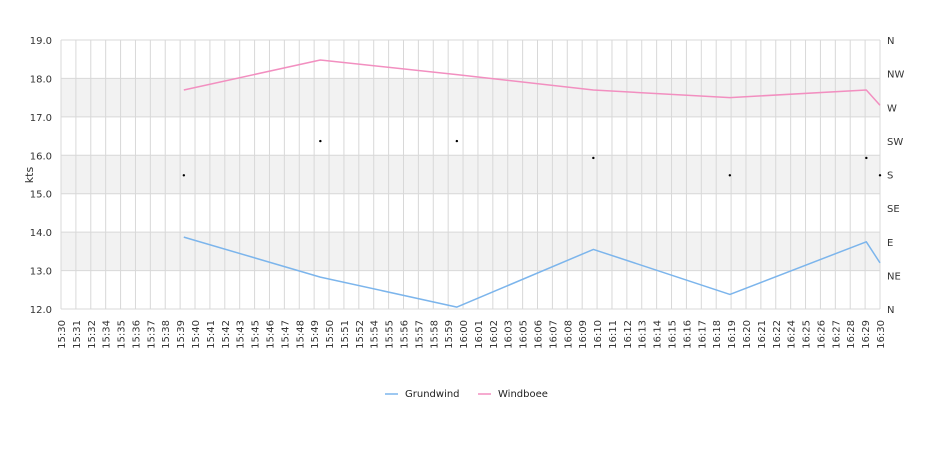  Describe the element at coordinates (449, 334) in the screenshot. I see `x-tick-label: 15:59` at that location.